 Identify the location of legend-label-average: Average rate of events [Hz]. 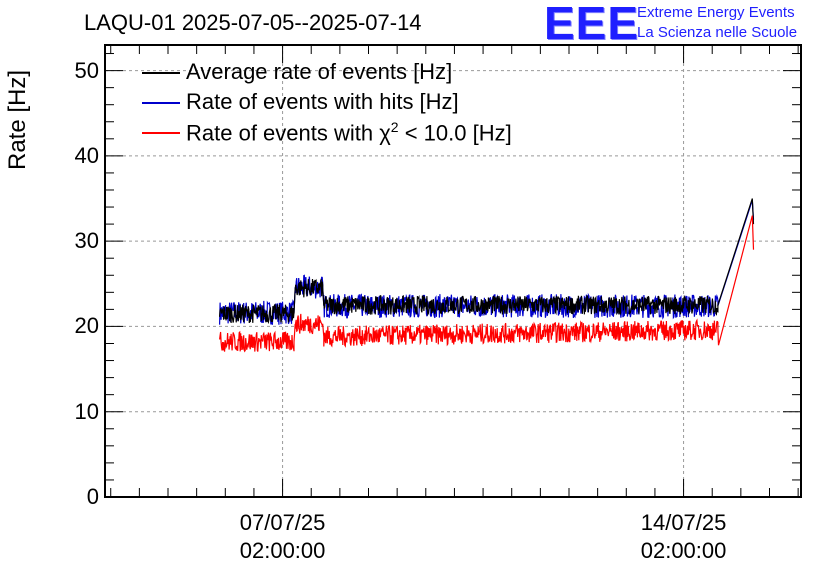
(319, 71).